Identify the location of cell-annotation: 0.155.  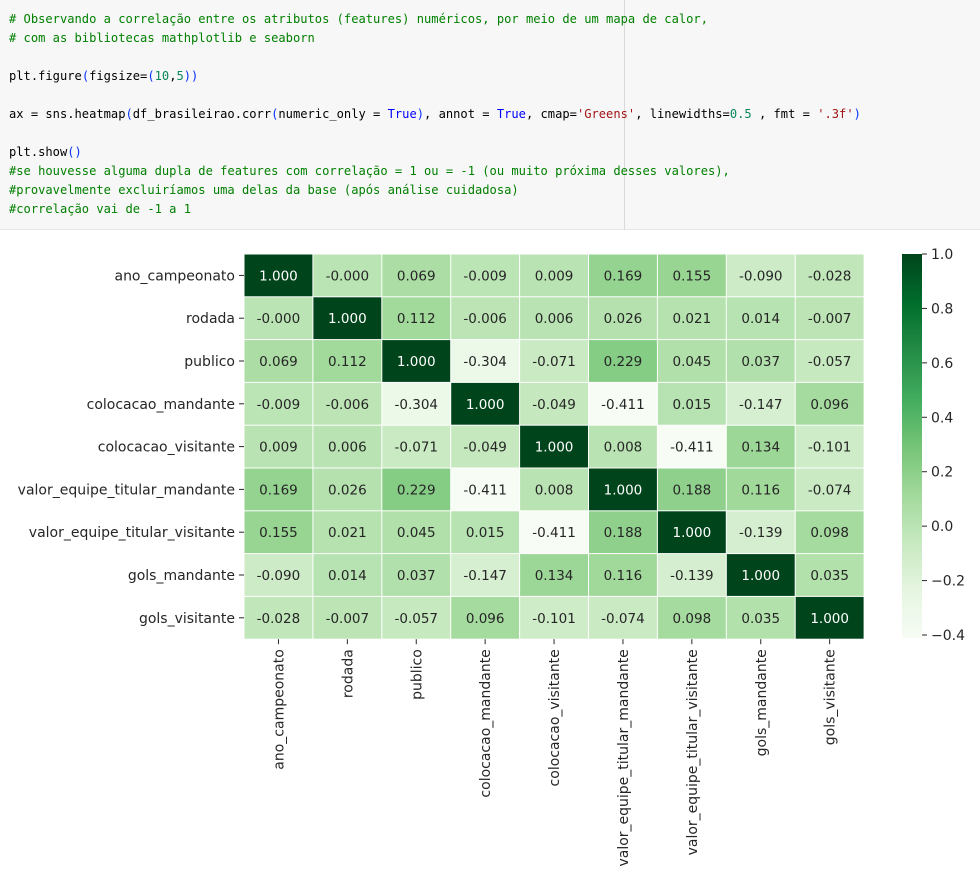
(692, 276).